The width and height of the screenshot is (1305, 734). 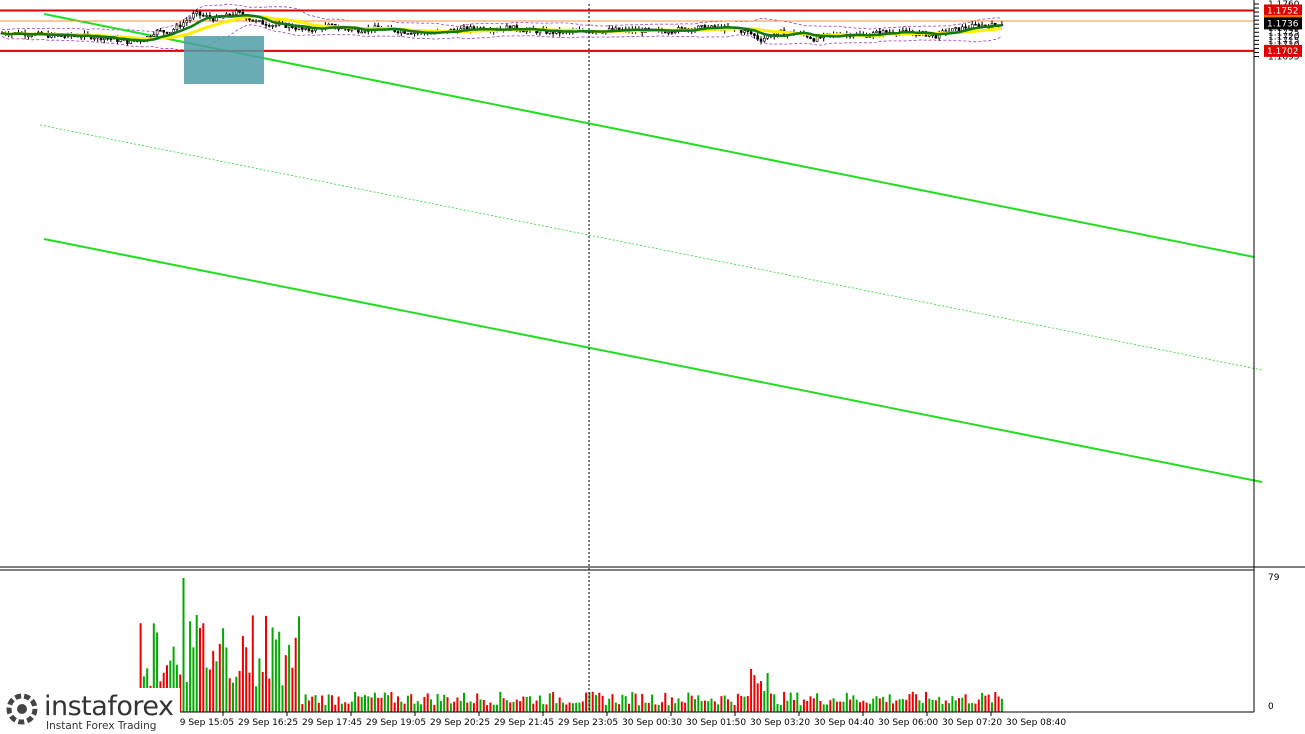 I want to click on time-tick-label: 29 Sep 20:25, so click(x=460, y=723).